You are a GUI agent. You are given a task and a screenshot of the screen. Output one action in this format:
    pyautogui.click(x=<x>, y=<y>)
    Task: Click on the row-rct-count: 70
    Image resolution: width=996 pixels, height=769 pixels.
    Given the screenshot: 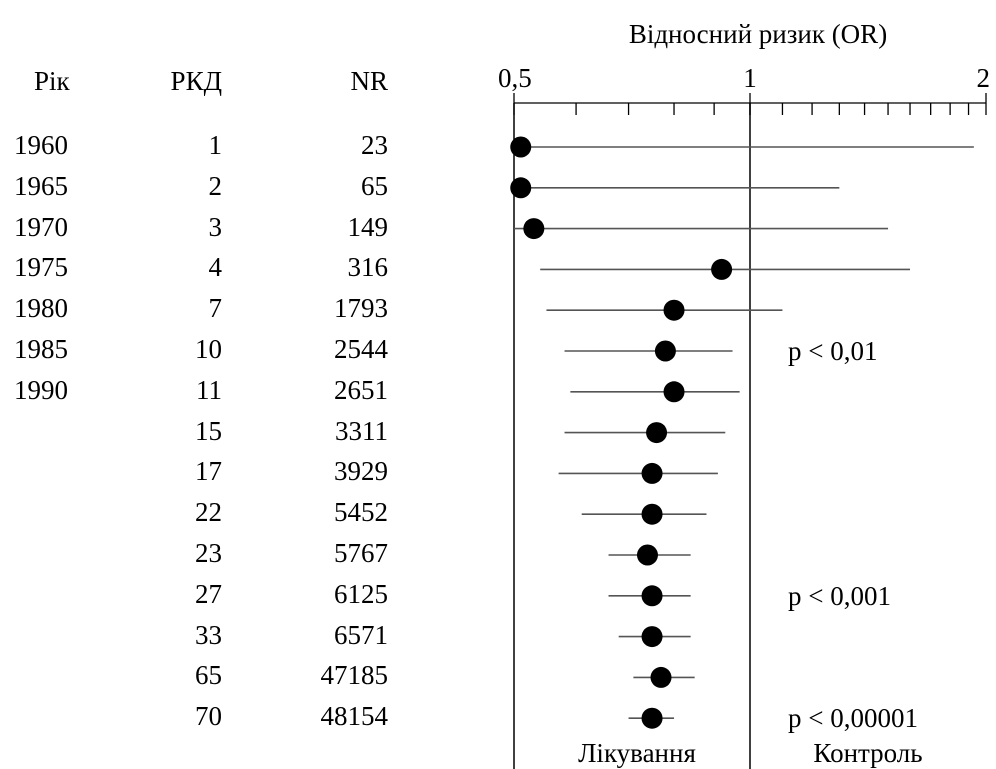 What is the action you would take?
    pyautogui.click(x=208, y=716)
    